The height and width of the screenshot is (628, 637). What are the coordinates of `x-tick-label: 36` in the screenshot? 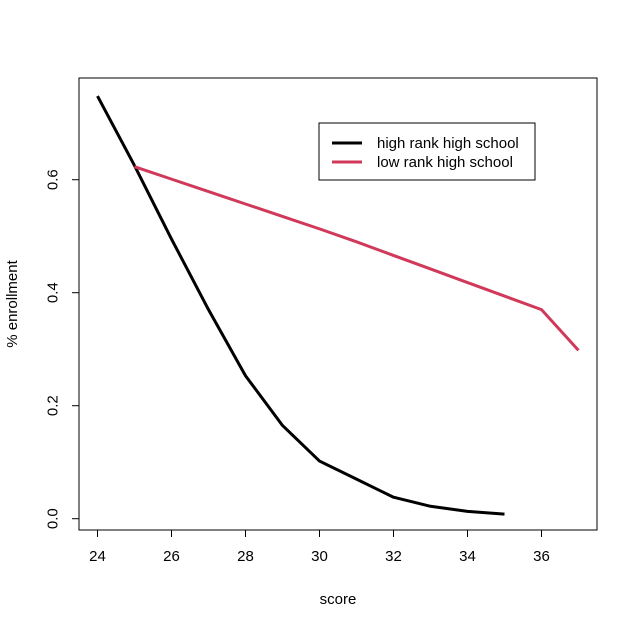 It's located at (541, 556).